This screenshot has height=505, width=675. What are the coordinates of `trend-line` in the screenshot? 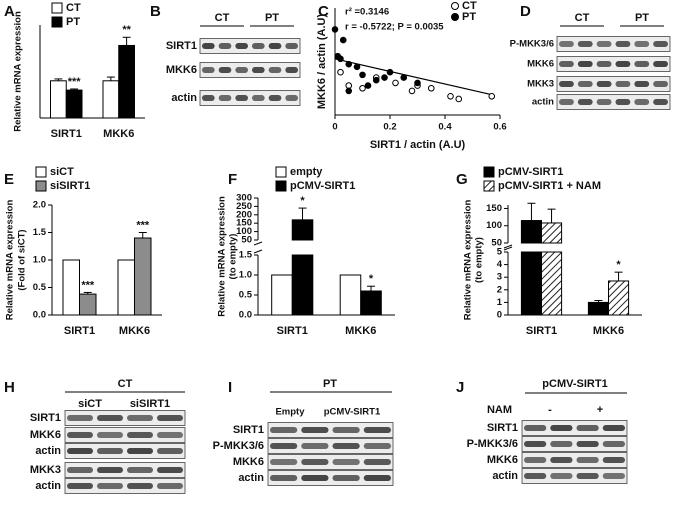 It's located at (413, 77).